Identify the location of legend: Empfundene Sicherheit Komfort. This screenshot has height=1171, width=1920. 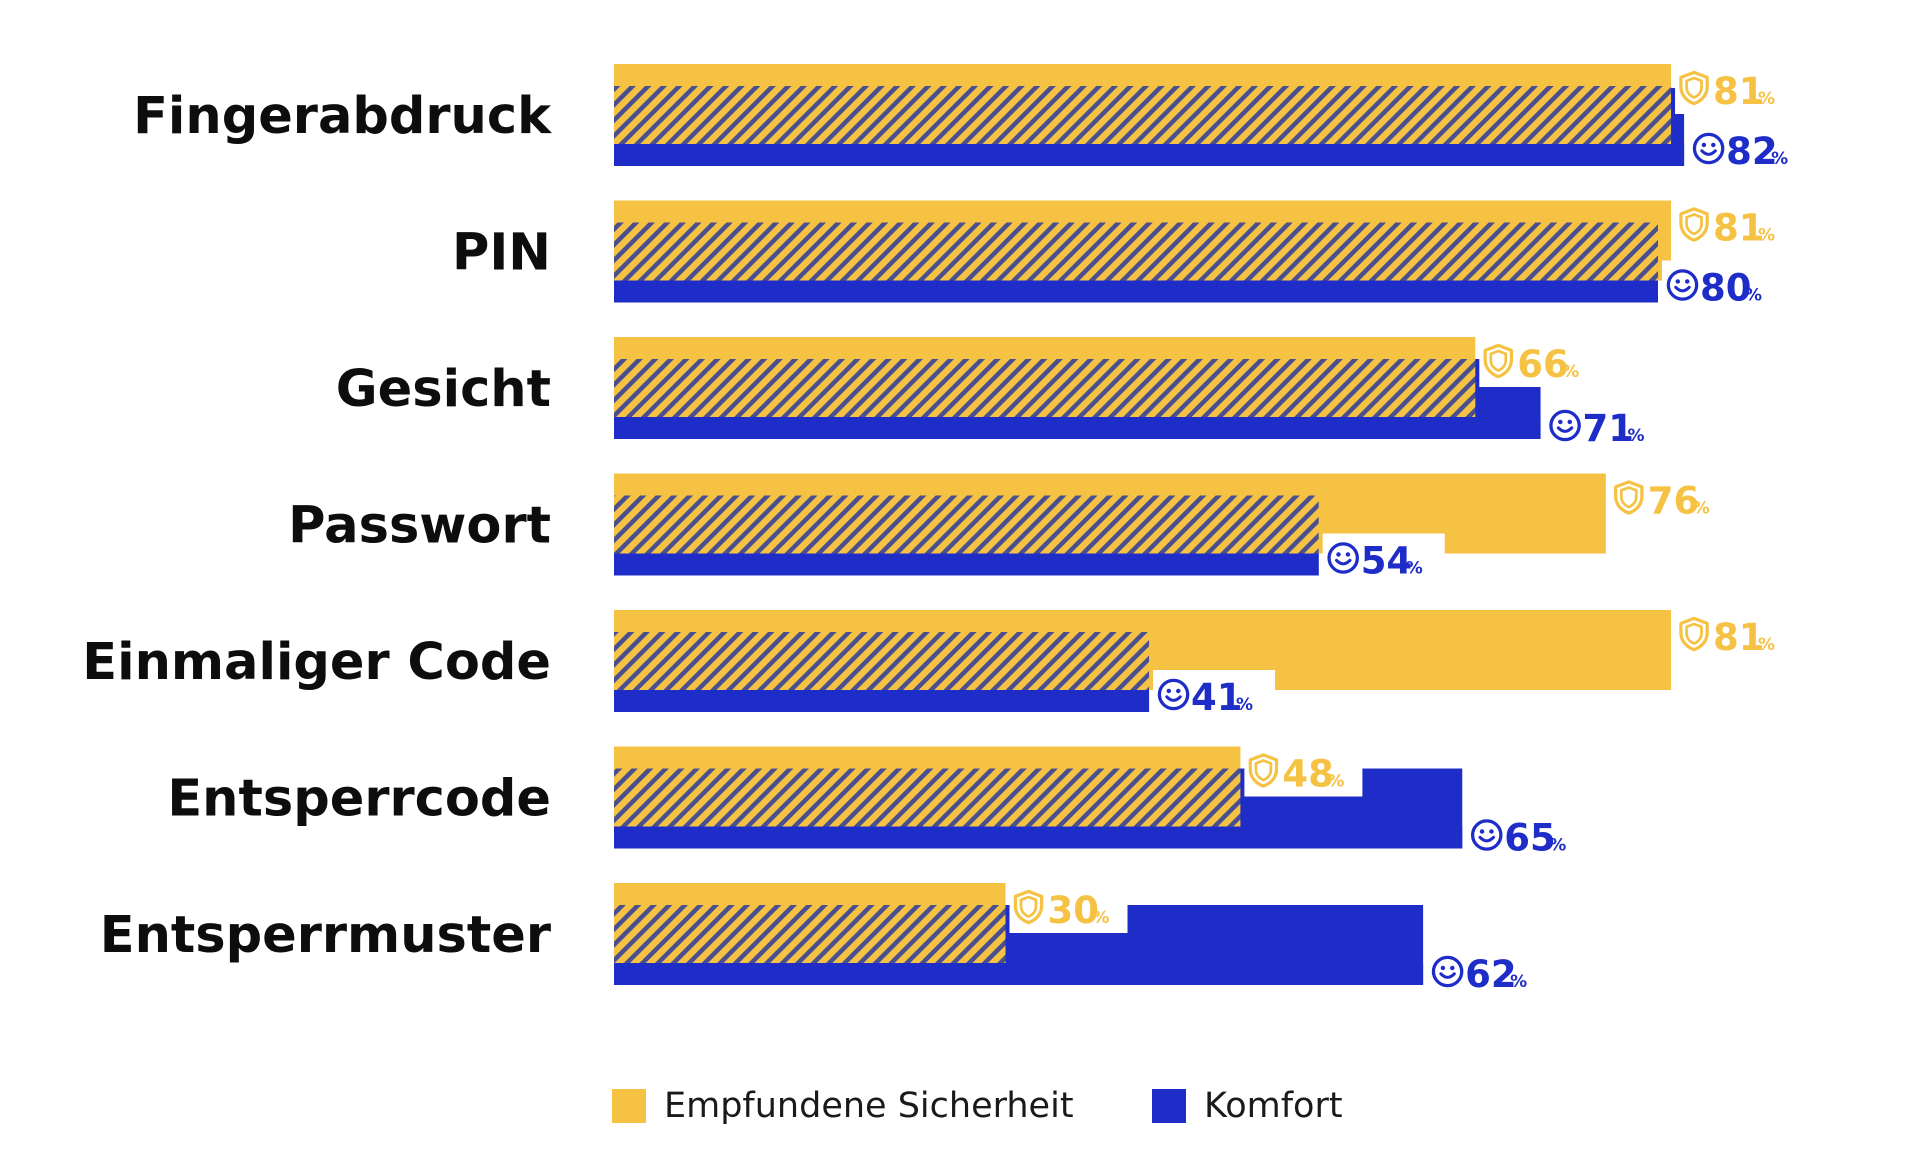
(960, 1106).